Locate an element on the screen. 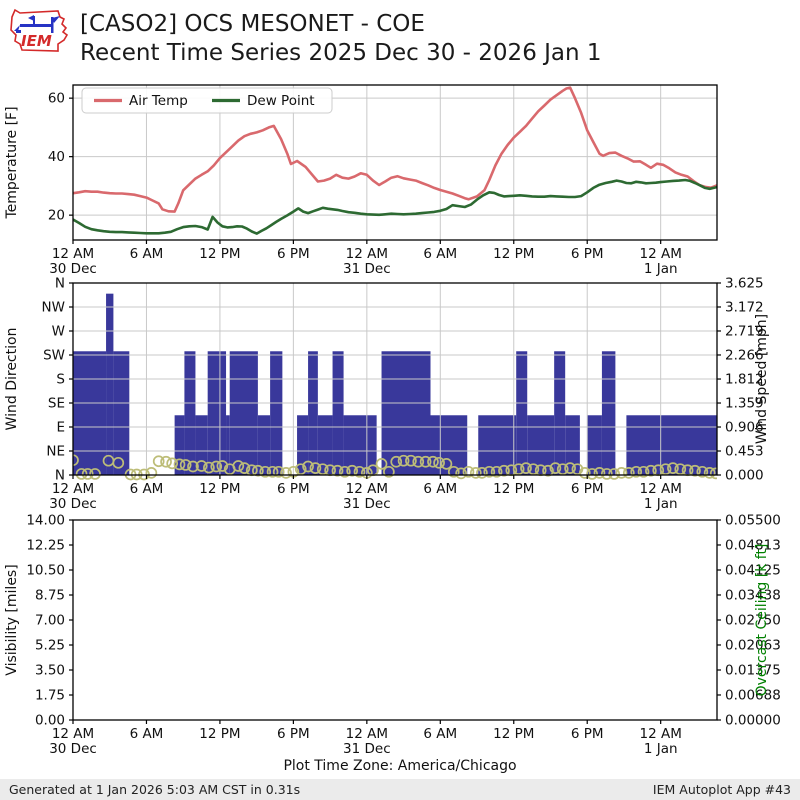  y2-tick-label: 0.02750 is located at coordinates (753, 621).